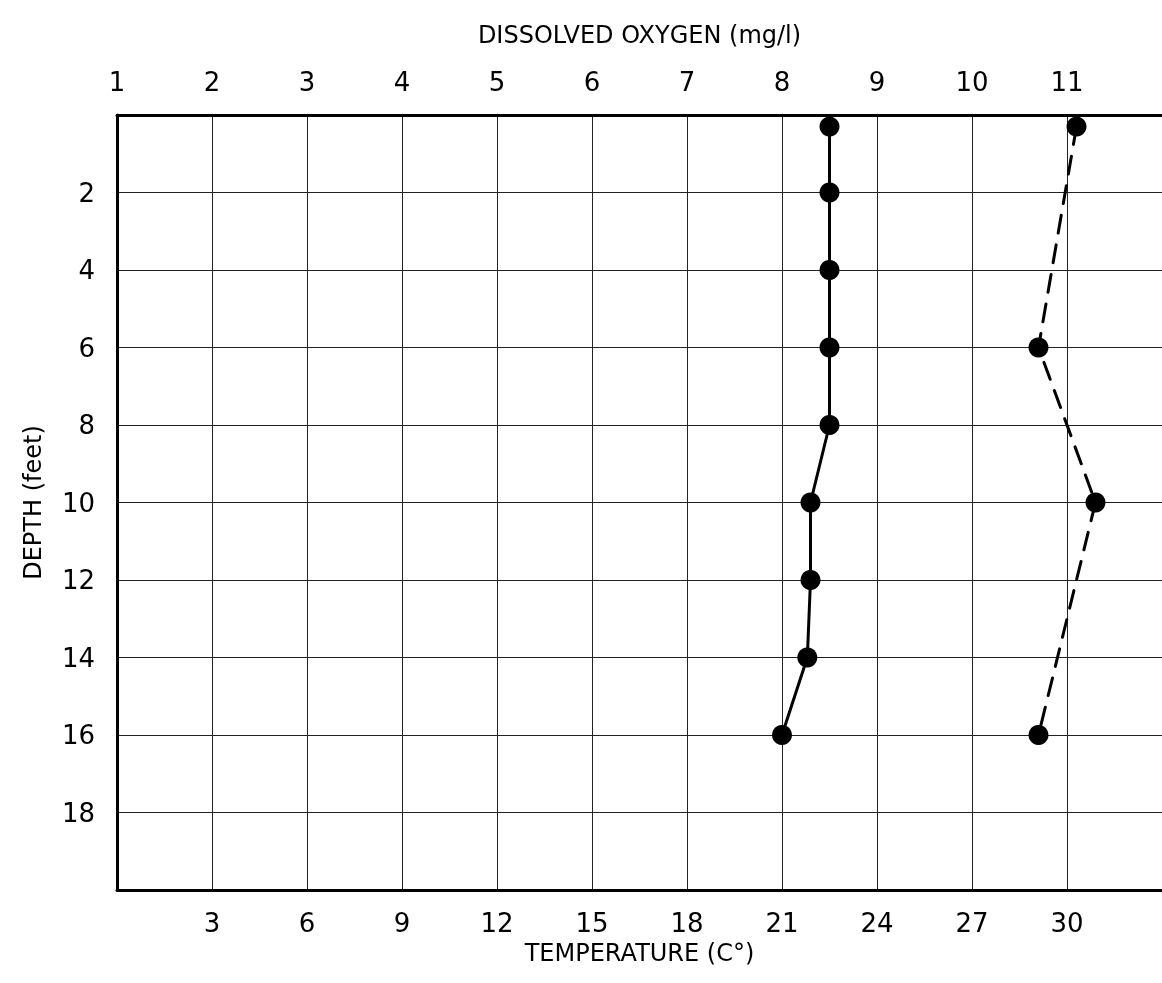  I want to click on x-tick-label: 6, so click(307, 923).